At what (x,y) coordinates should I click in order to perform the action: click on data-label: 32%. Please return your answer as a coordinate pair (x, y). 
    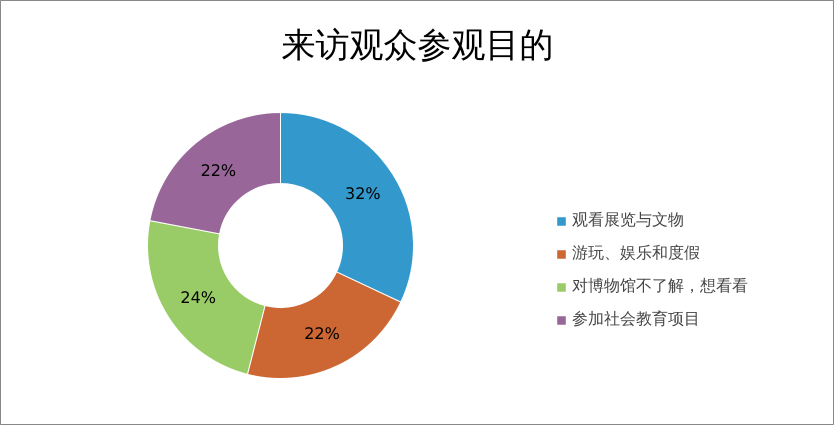
    Looking at the image, I should click on (363, 193).